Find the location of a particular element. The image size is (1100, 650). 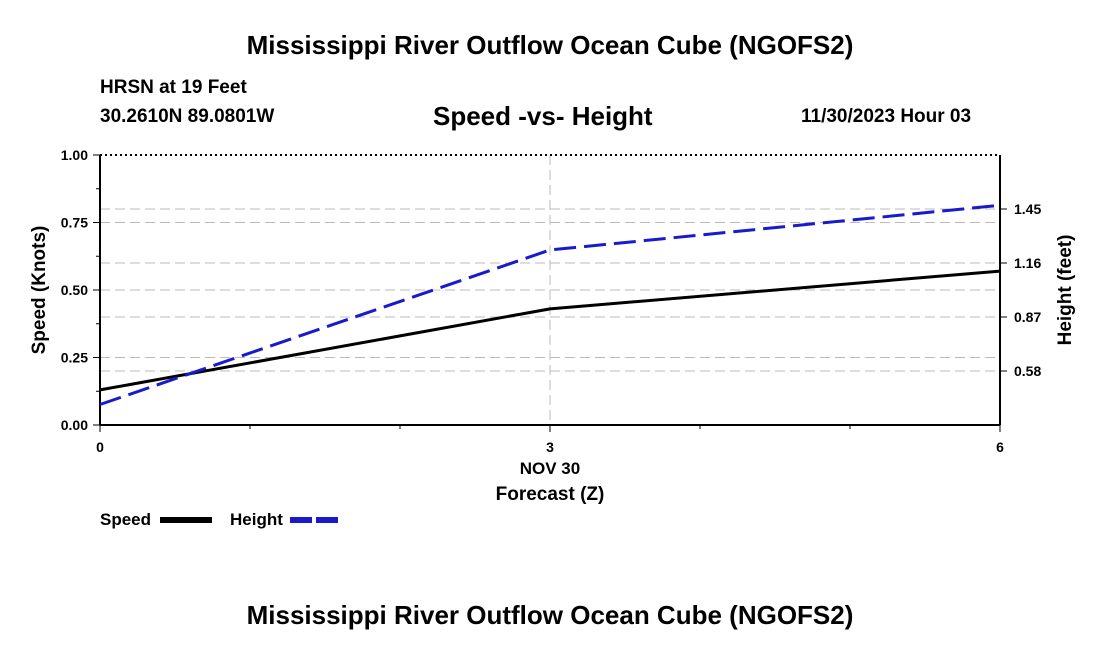

y2-tick-label: 0.58 is located at coordinates (1027, 371).